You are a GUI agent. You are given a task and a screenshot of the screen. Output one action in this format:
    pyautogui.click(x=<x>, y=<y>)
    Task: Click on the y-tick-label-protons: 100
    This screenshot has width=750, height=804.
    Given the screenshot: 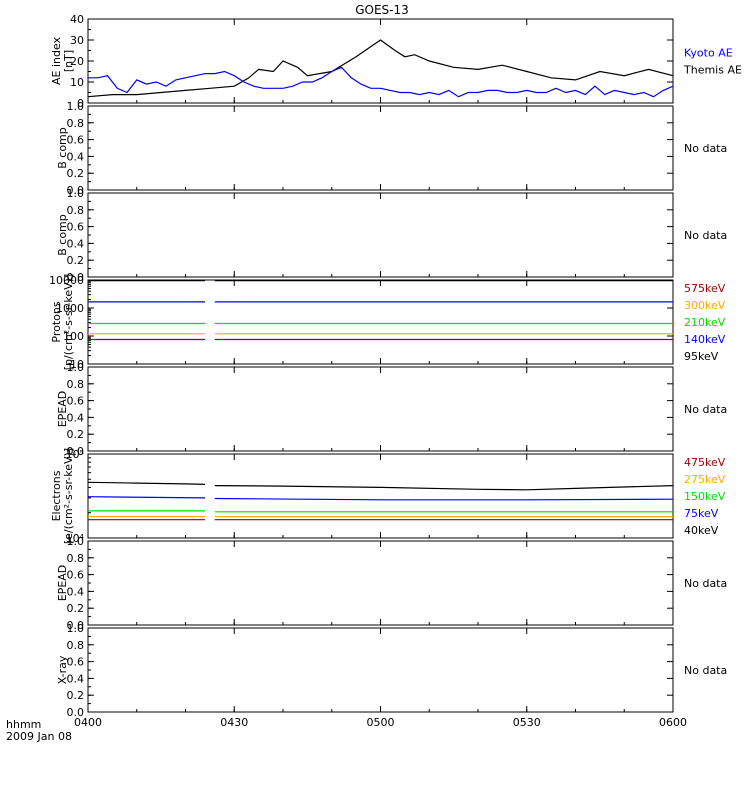 What is the action you would take?
    pyautogui.click(x=73, y=336)
    